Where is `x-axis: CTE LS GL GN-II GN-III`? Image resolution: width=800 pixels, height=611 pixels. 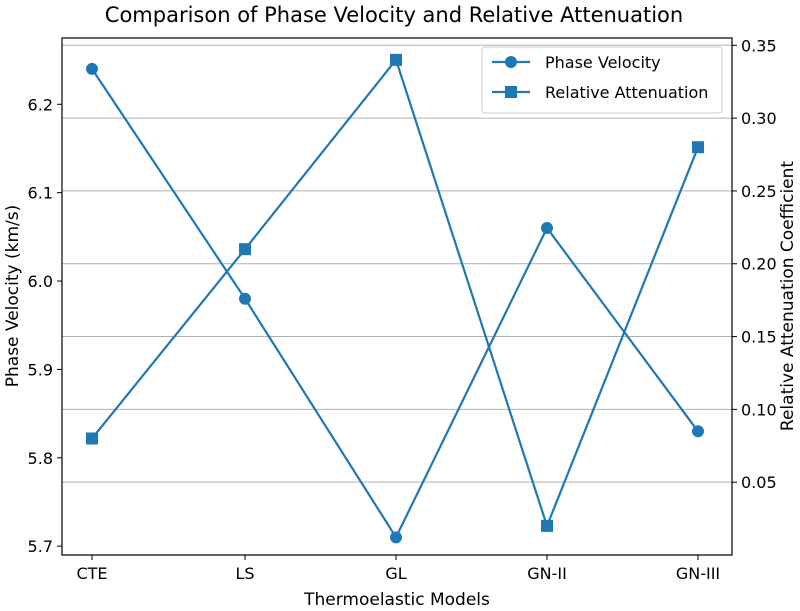 x-axis: CTE LS GL GN-II GN-III is located at coordinates (398, 569).